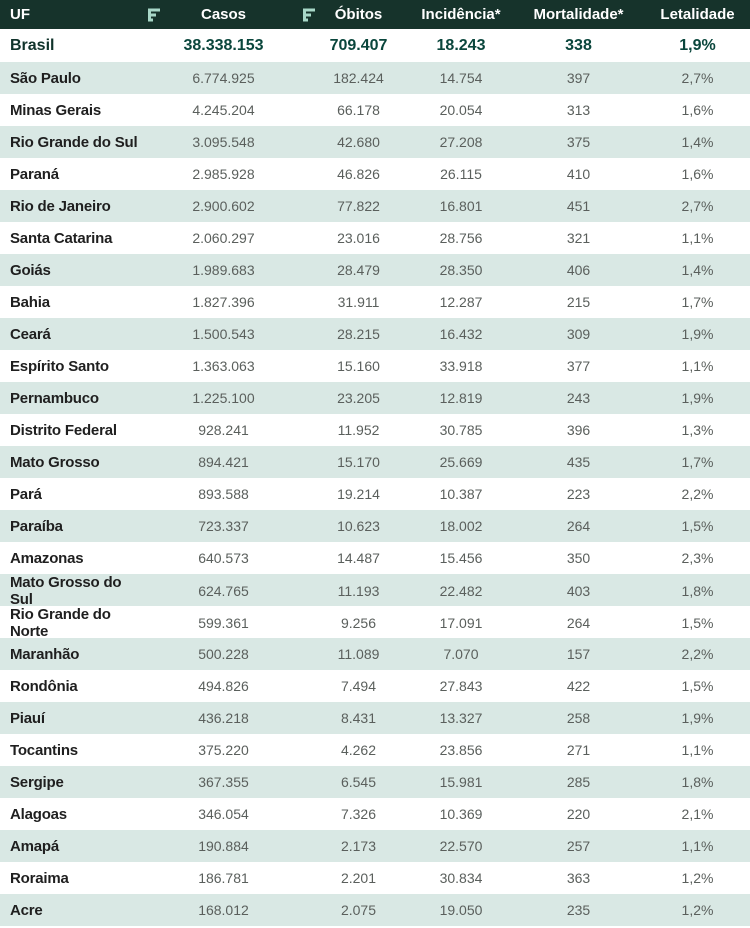 The image size is (750, 928). I want to click on obitos-cell: 709.407, so click(358, 45).